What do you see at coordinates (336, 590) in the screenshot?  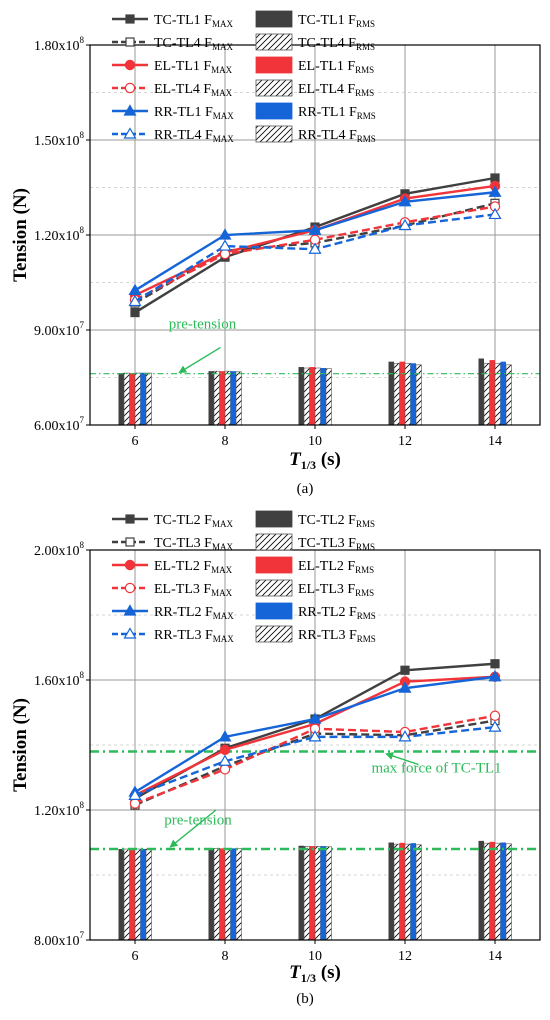 I see `legend-bar-label: EL-TL3 FRMS` at bounding box center [336, 590].